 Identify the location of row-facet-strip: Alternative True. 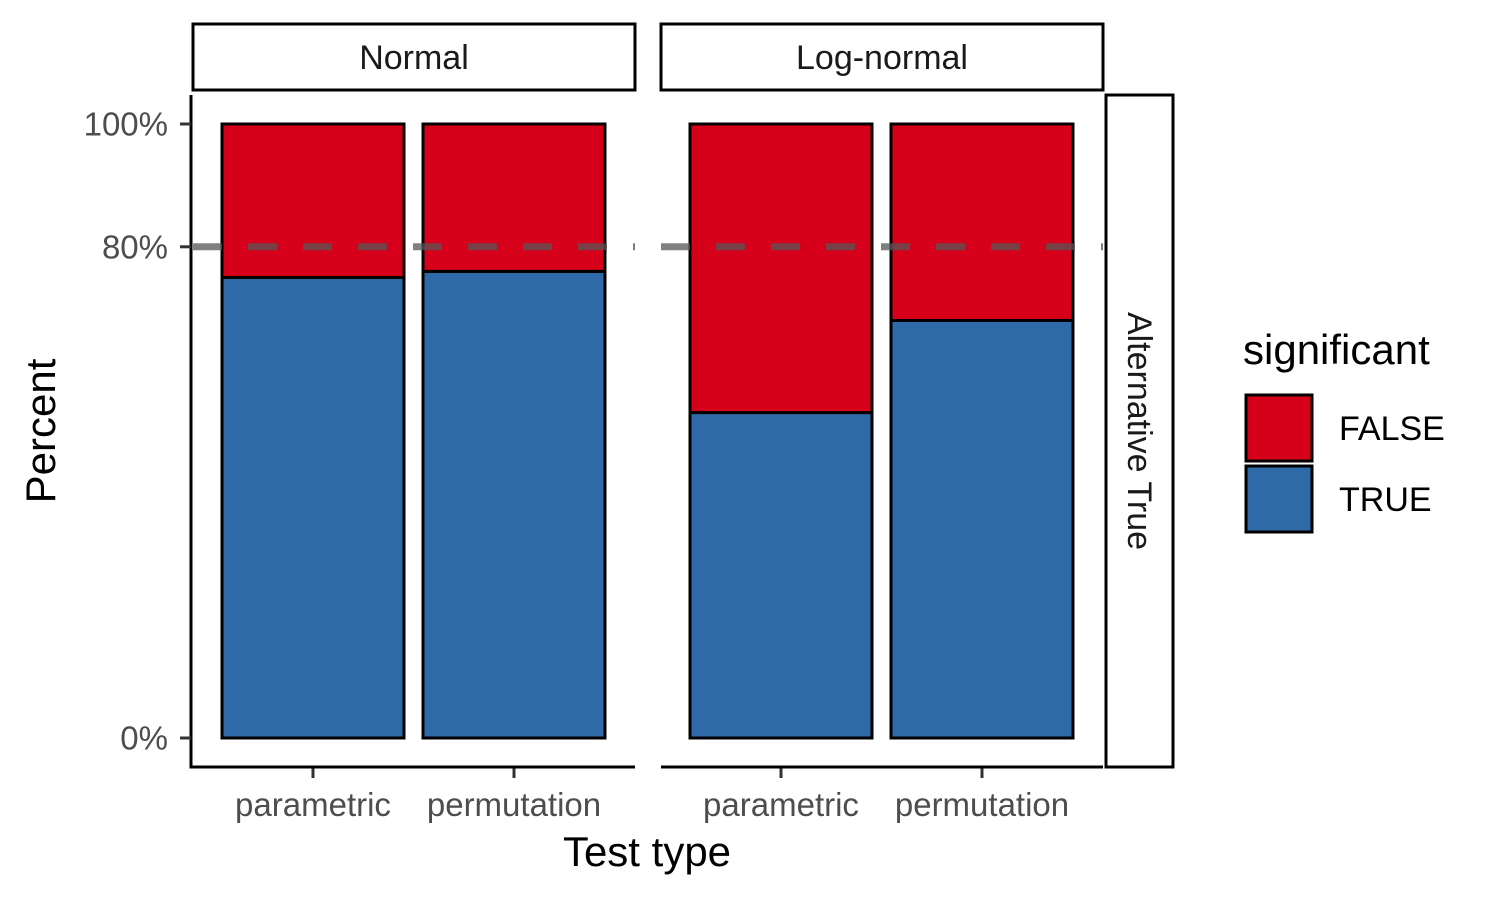
(1139, 431).